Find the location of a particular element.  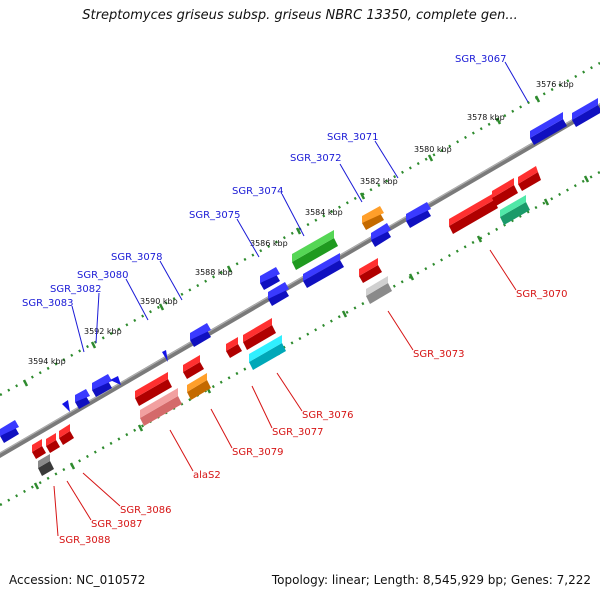

gene-label-top: SGR_3075 is located at coordinates (215, 215).